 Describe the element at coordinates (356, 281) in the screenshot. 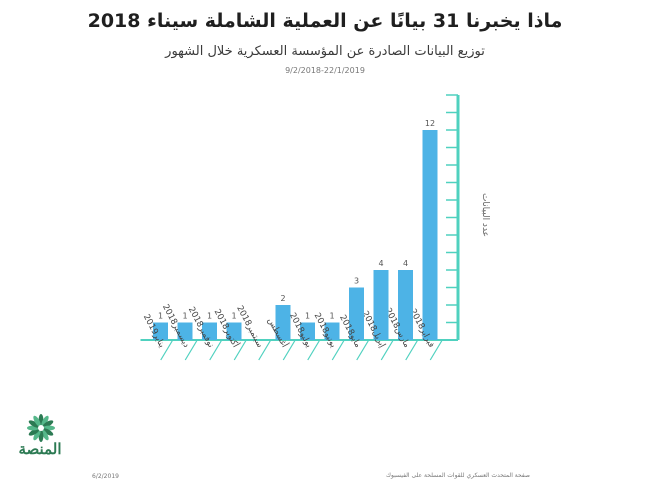

I see `bar-value-label: 3` at that location.